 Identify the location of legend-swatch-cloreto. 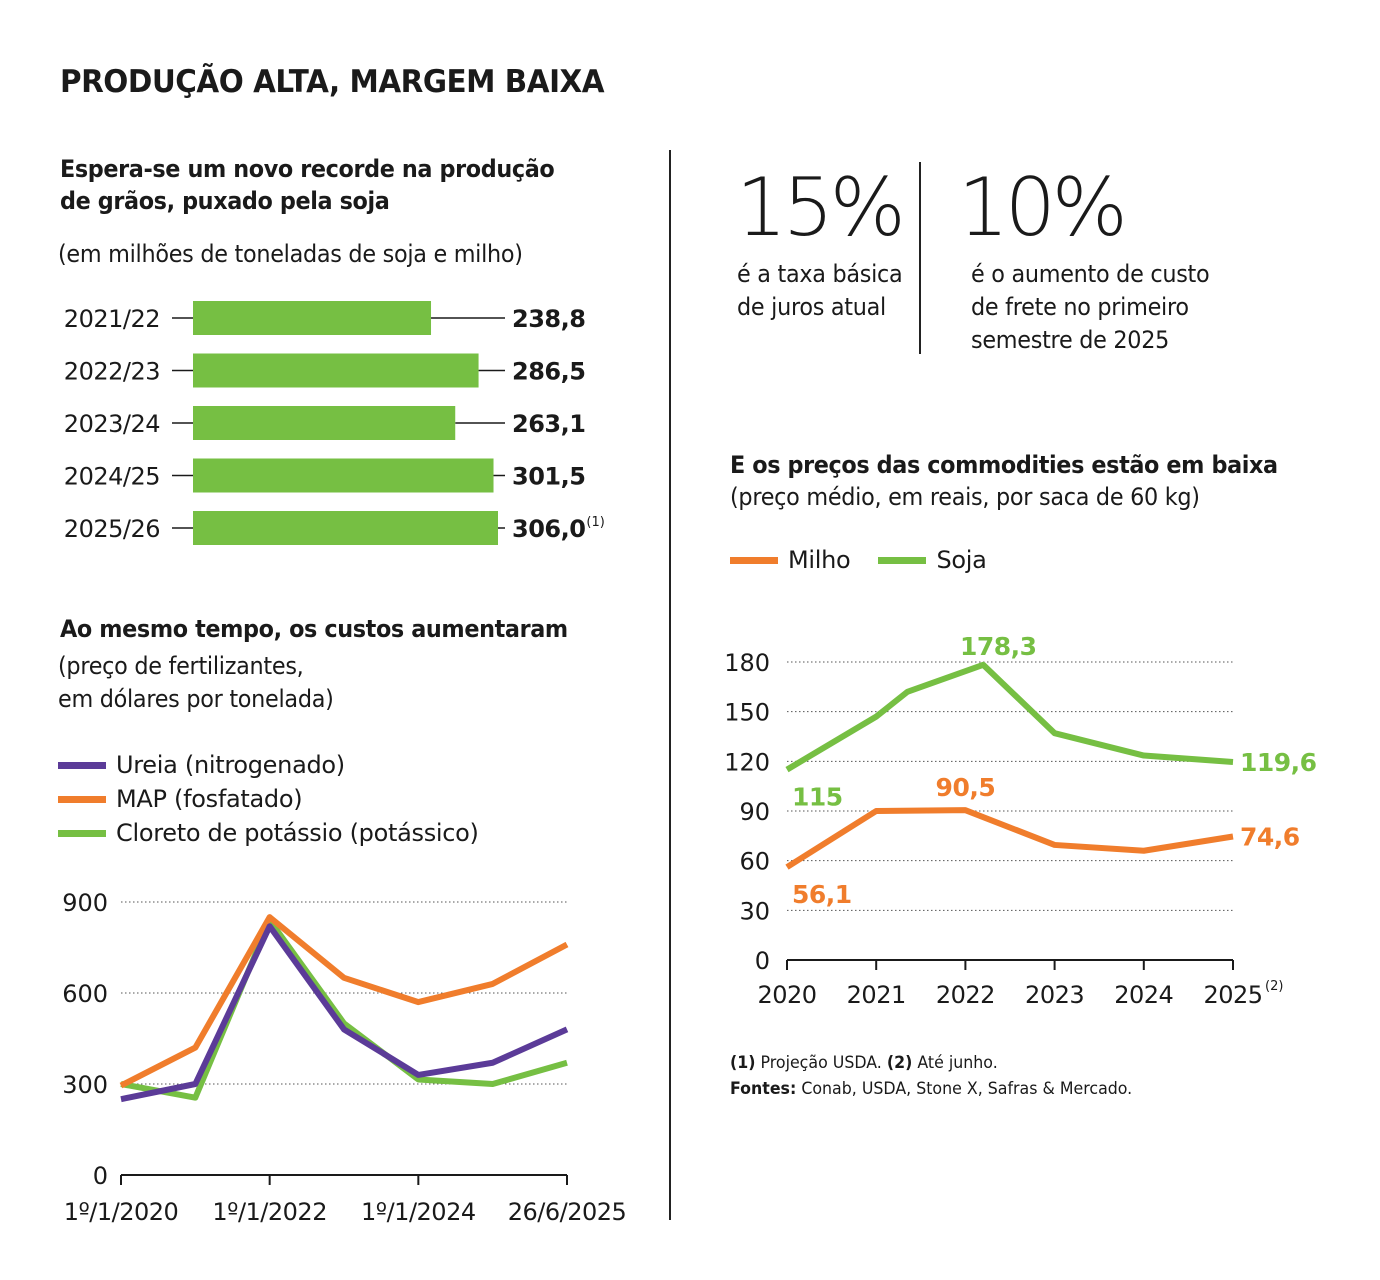
(82, 833).